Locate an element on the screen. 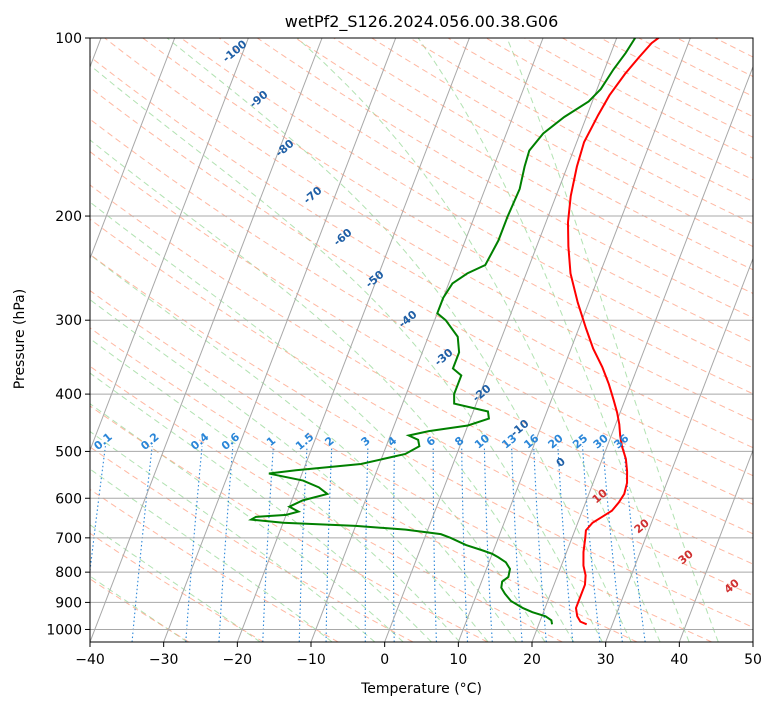  x-tick-label: −30 is located at coordinates (164, 660).